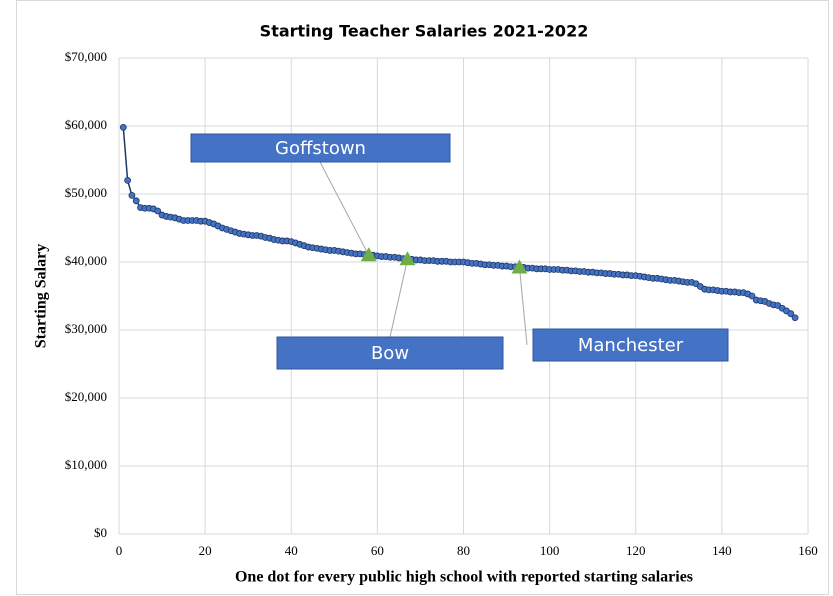 The height and width of the screenshot is (596, 833). Describe the element at coordinates (86, 56) in the screenshot. I see `y-tick-label: $70,000` at that location.